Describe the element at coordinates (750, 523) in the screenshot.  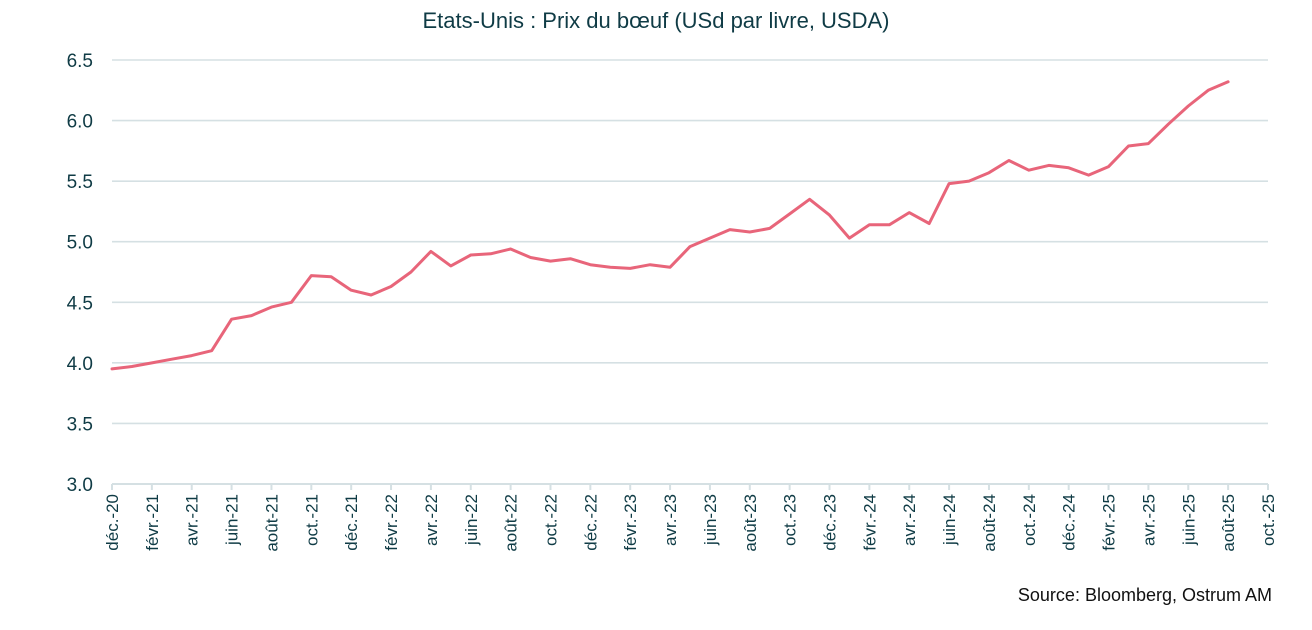
I see `x-tick-label: août-23` at that location.